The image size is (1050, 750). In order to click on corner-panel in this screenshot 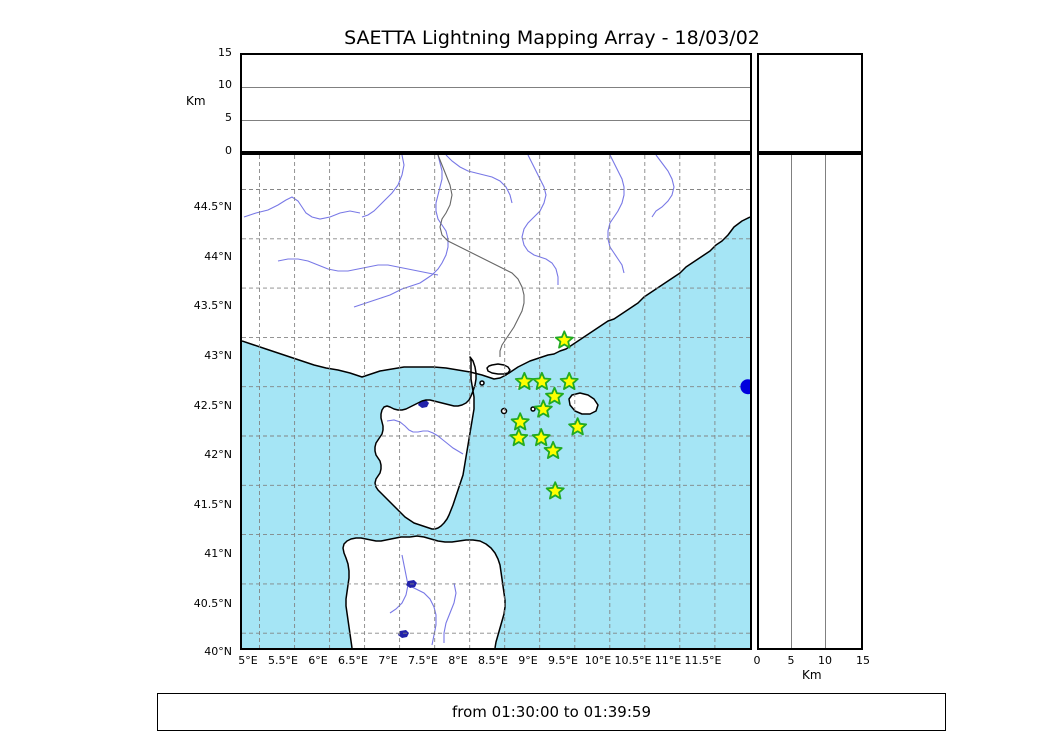, I will do `click(810, 103)`.